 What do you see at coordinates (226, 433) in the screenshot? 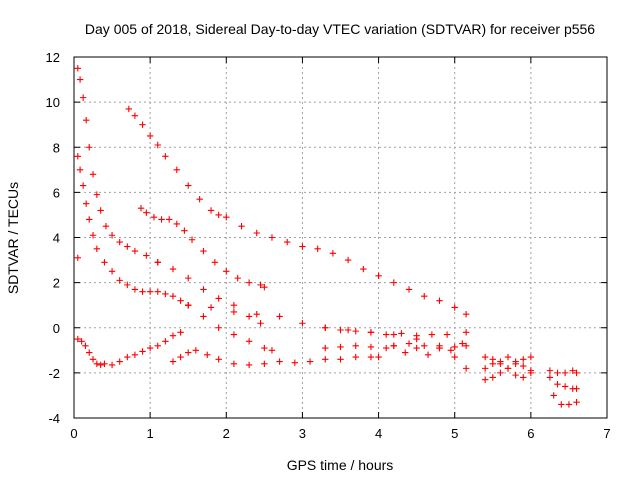
I see `x-tick-label: 2` at bounding box center [226, 433].